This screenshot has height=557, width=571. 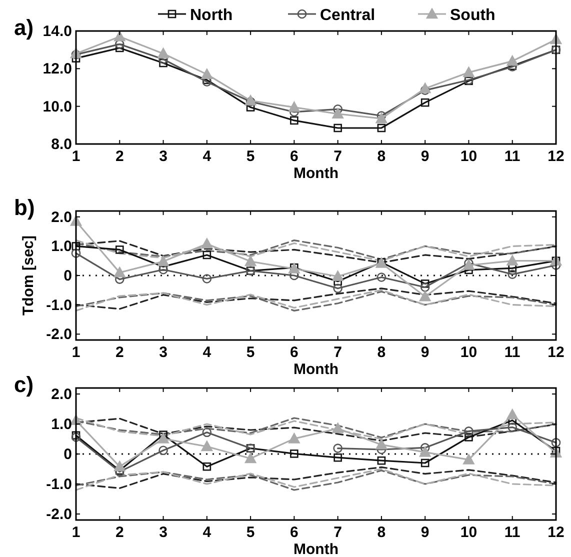 What do you see at coordinates (473, 15) in the screenshot?
I see `legend-label: South` at bounding box center [473, 15].